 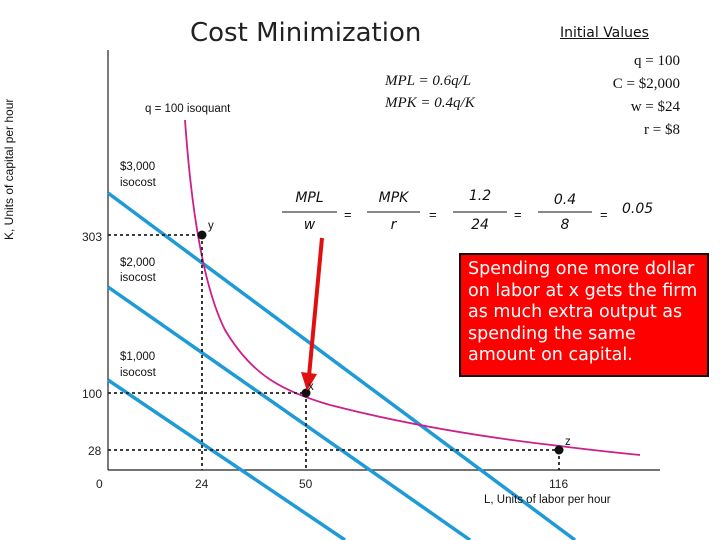 What do you see at coordinates (309, 198) in the screenshot?
I see `fraction-1-numerator: MPL` at bounding box center [309, 198].